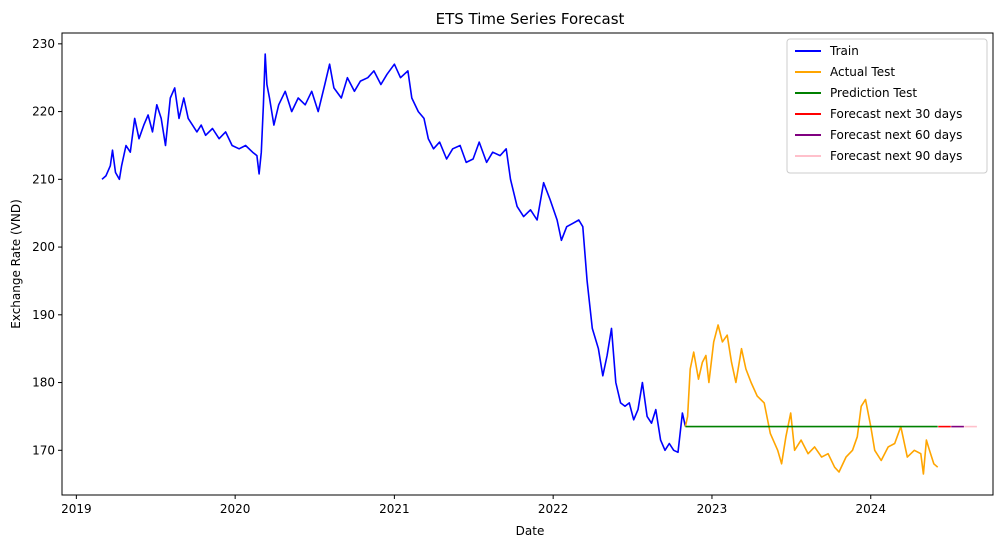 This screenshot has height=551, width=1005. I want to click on legend-label: Prediction Test, so click(873, 93).